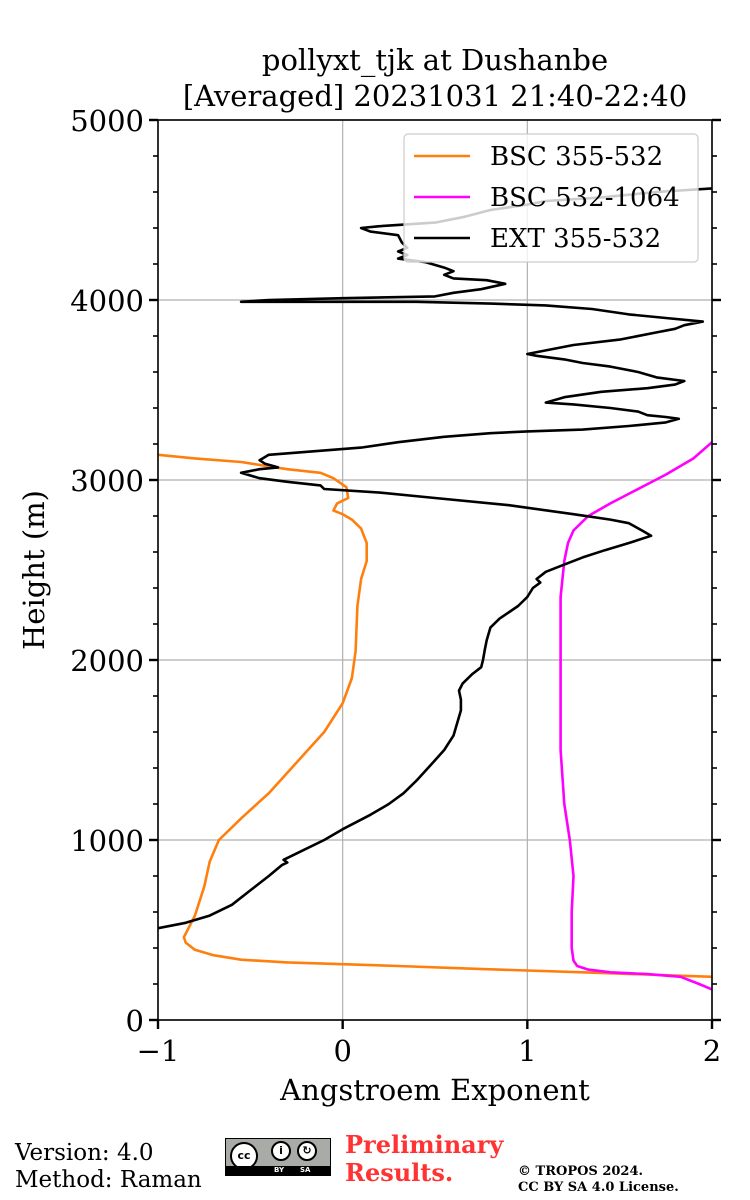  I want to click on y-tick-label: 5000, so click(107, 121).